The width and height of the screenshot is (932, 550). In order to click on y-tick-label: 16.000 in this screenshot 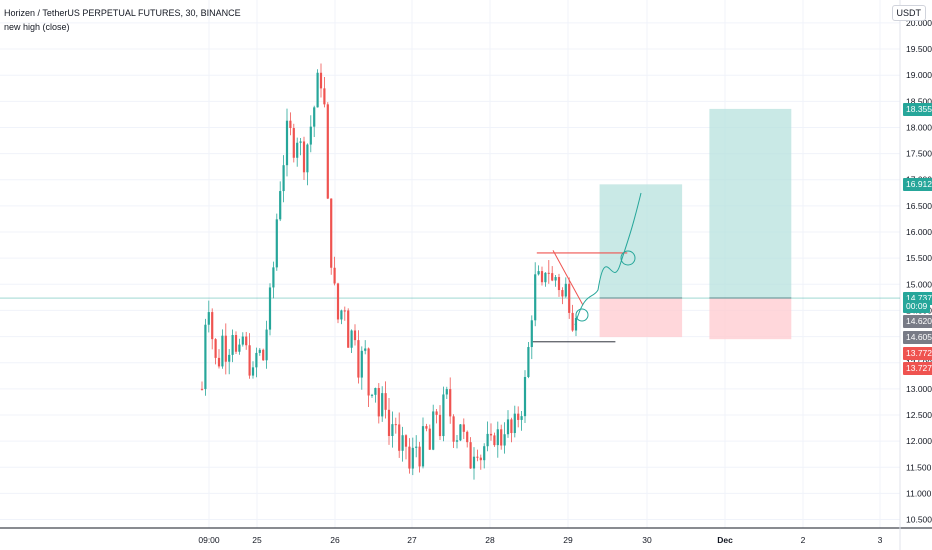, I will do `click(919, 232)`.